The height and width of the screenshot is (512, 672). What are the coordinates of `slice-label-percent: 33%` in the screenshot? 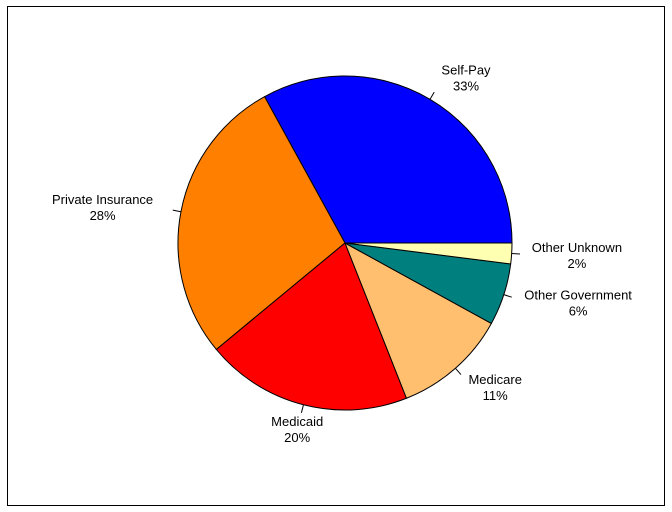 It's located at (466, 86).